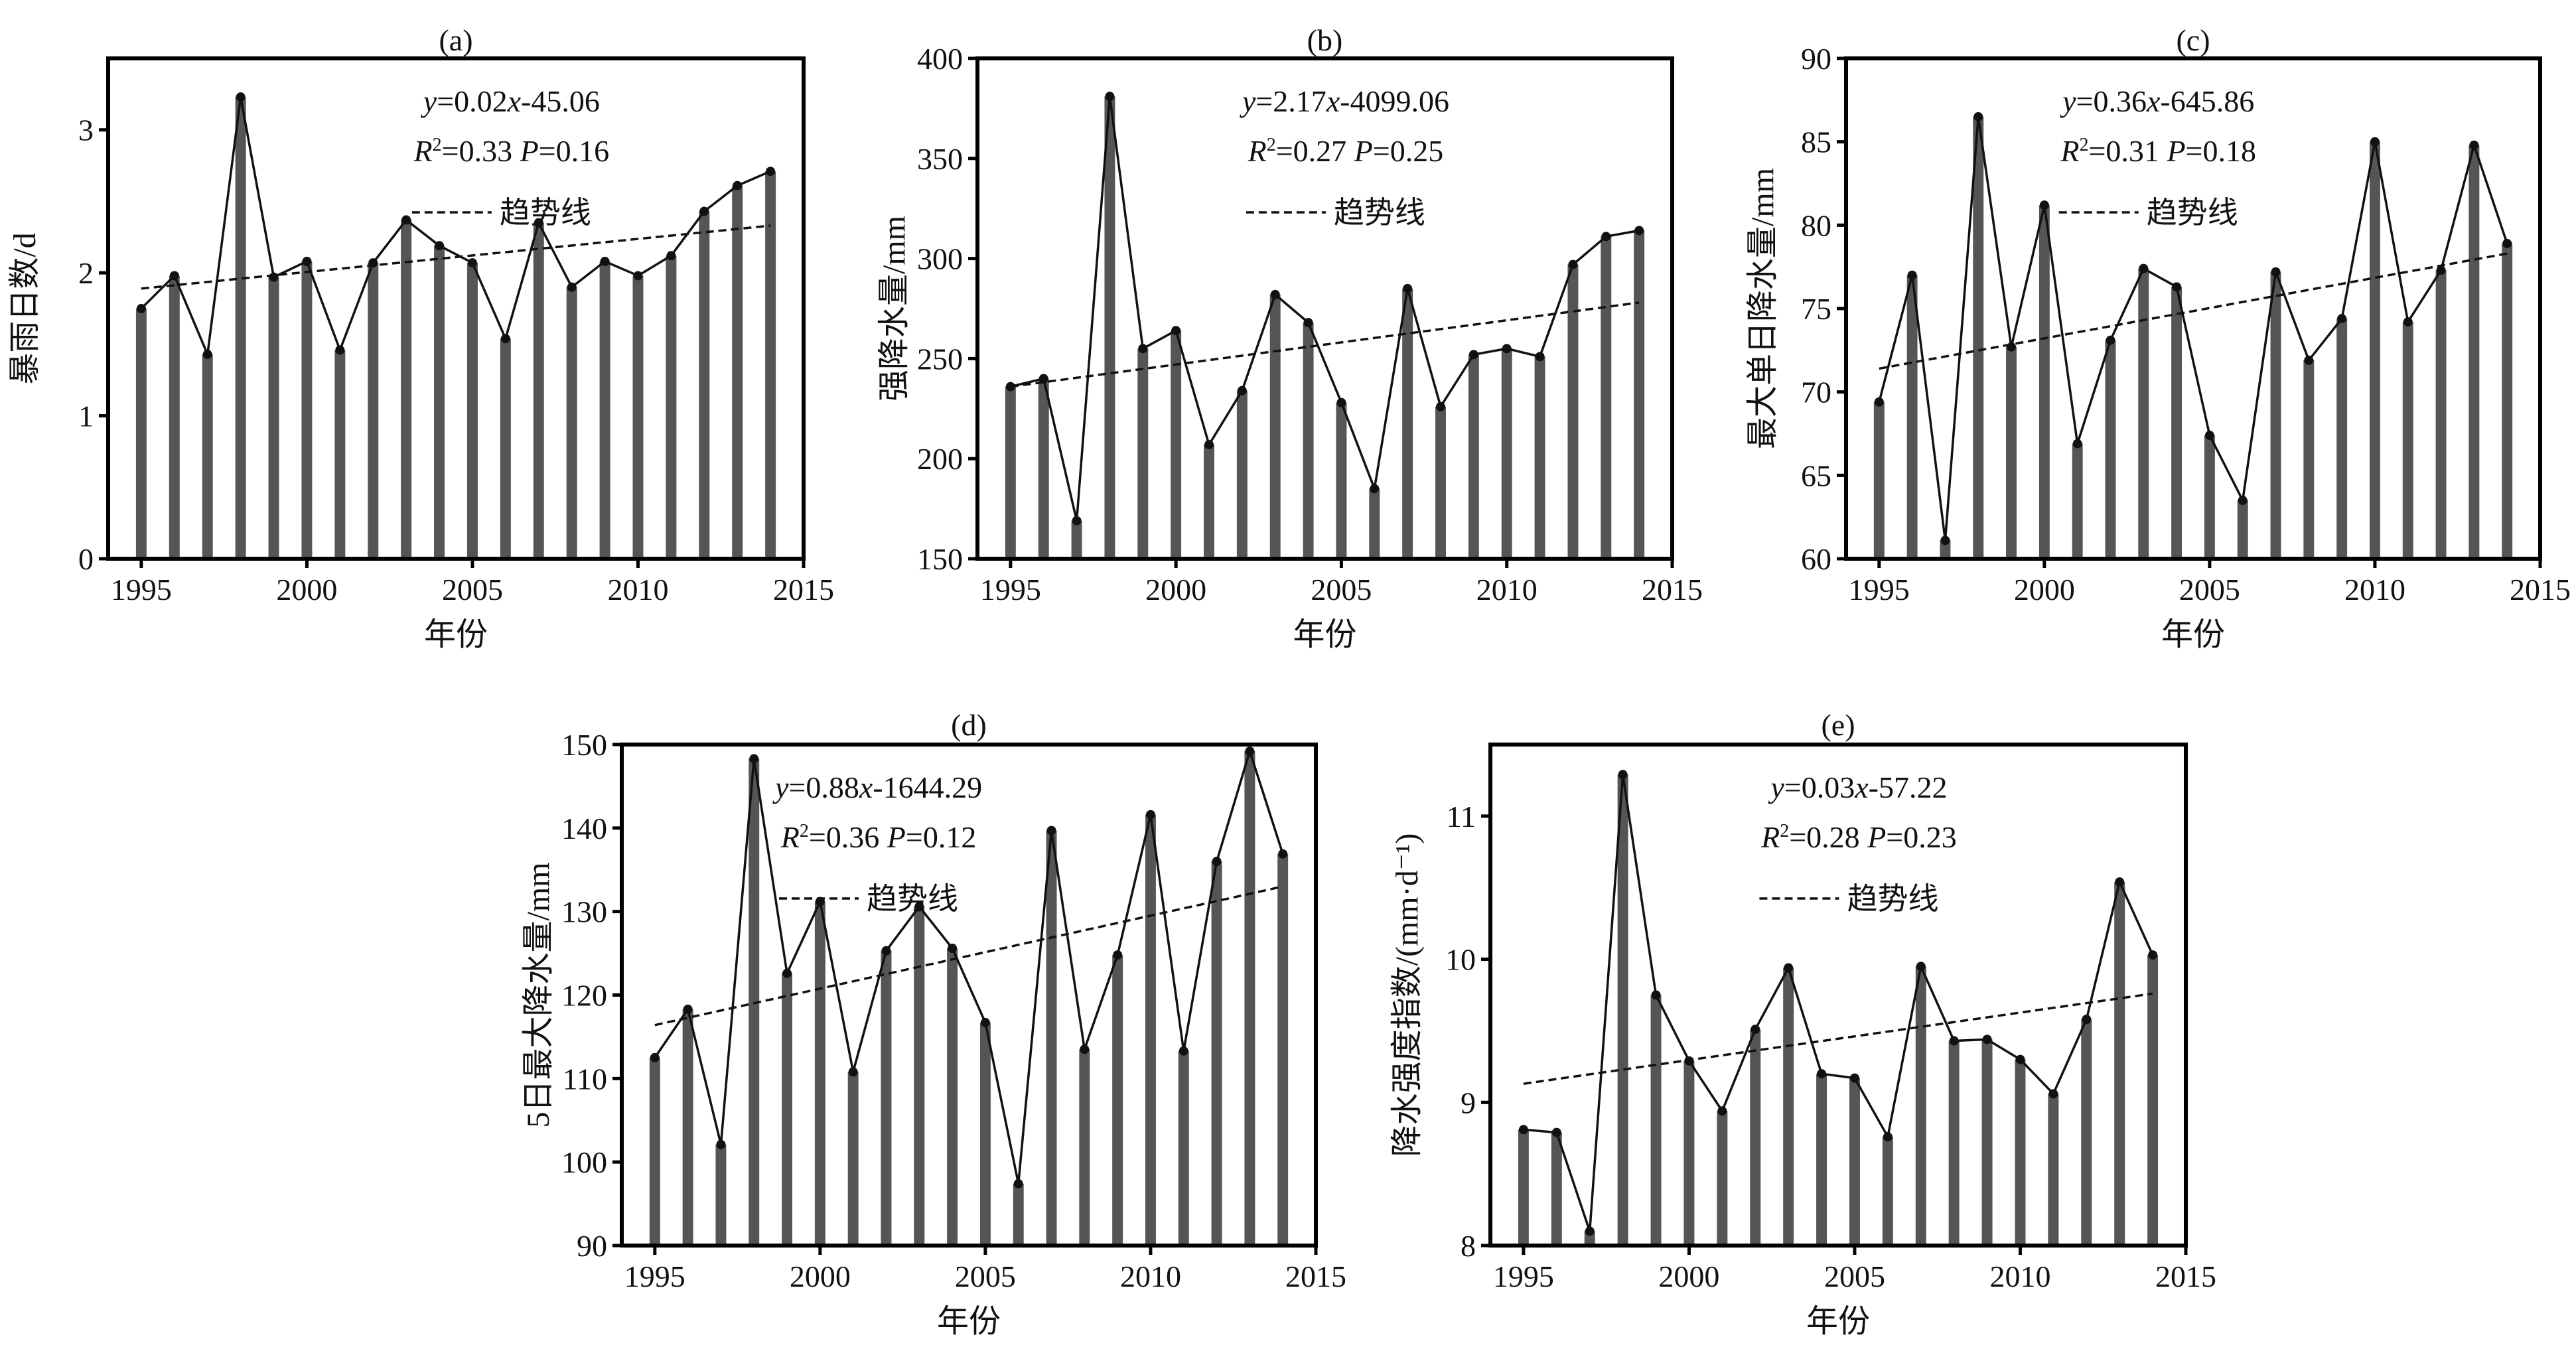 The height and width of the screenshot is (1361, 2576). I want to click on x-tick-label: 1995, so click(655, 1276).